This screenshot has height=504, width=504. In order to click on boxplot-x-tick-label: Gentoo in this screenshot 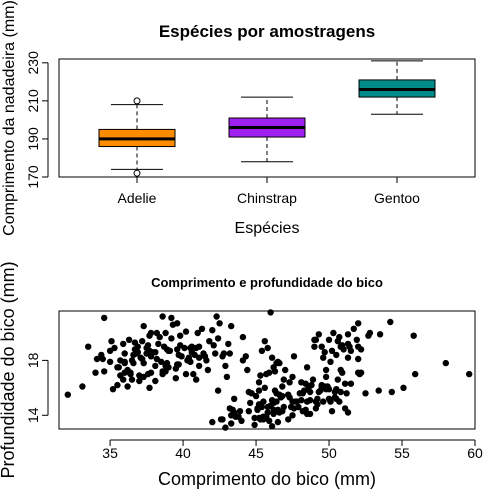, I will do `click(397, 198)`.